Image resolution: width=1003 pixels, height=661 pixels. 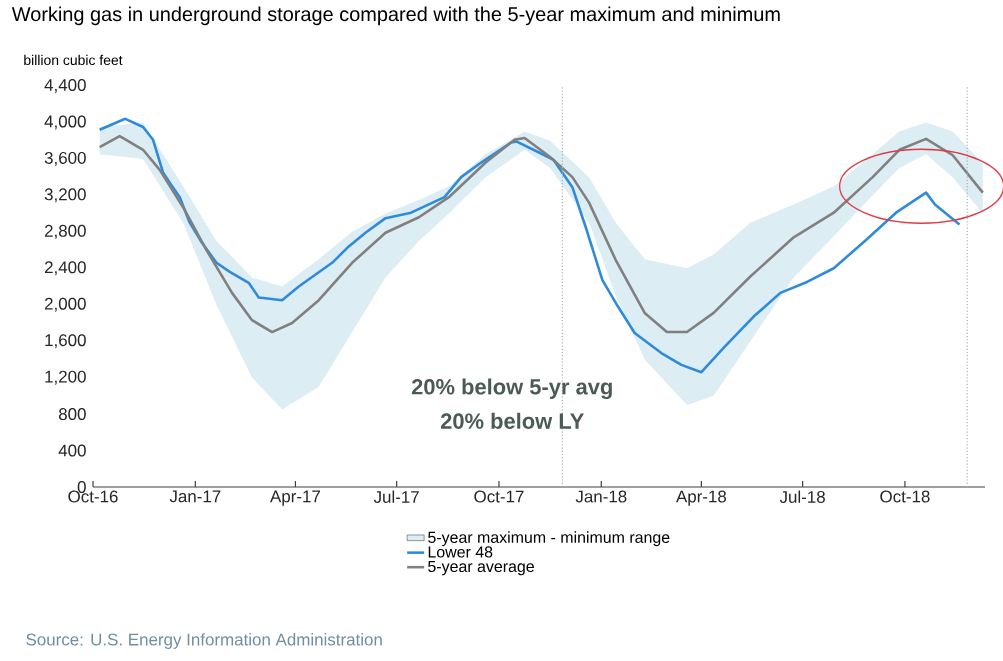 What do you see at coordinates (905, 496) in the screenshot?
I see `x-tick-label: Oct-18` at bounding box center [905, 496].